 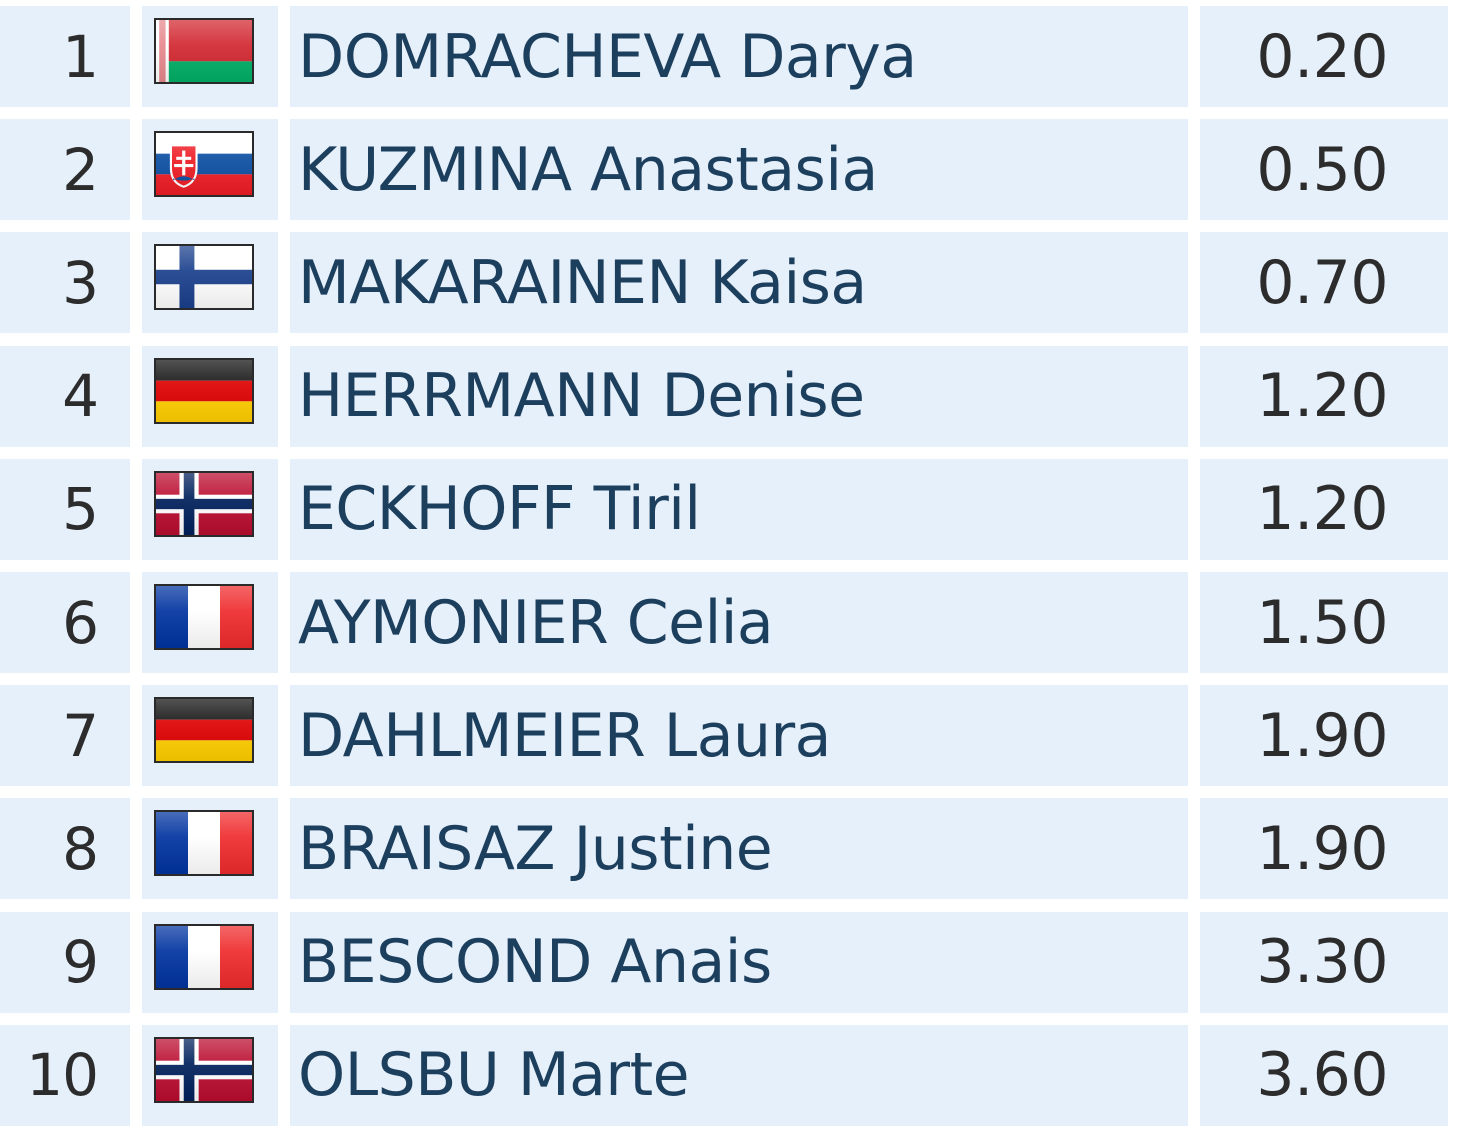 I want to click on athlete-name-cell: DOMRACHEVA Darya, so click(x=739, y=56).